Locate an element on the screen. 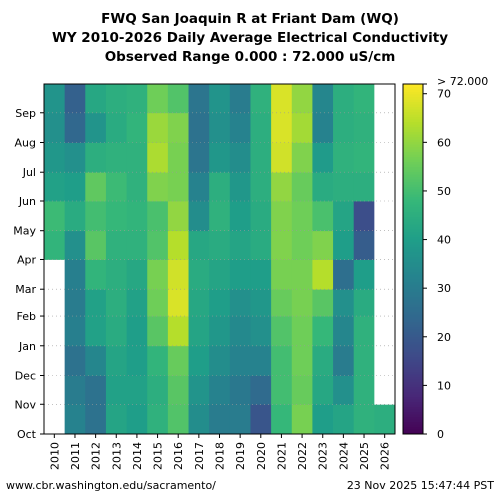 The image size is (500, 500). heatmap-cell-2017-Mar is located at coordinates (199, 274).